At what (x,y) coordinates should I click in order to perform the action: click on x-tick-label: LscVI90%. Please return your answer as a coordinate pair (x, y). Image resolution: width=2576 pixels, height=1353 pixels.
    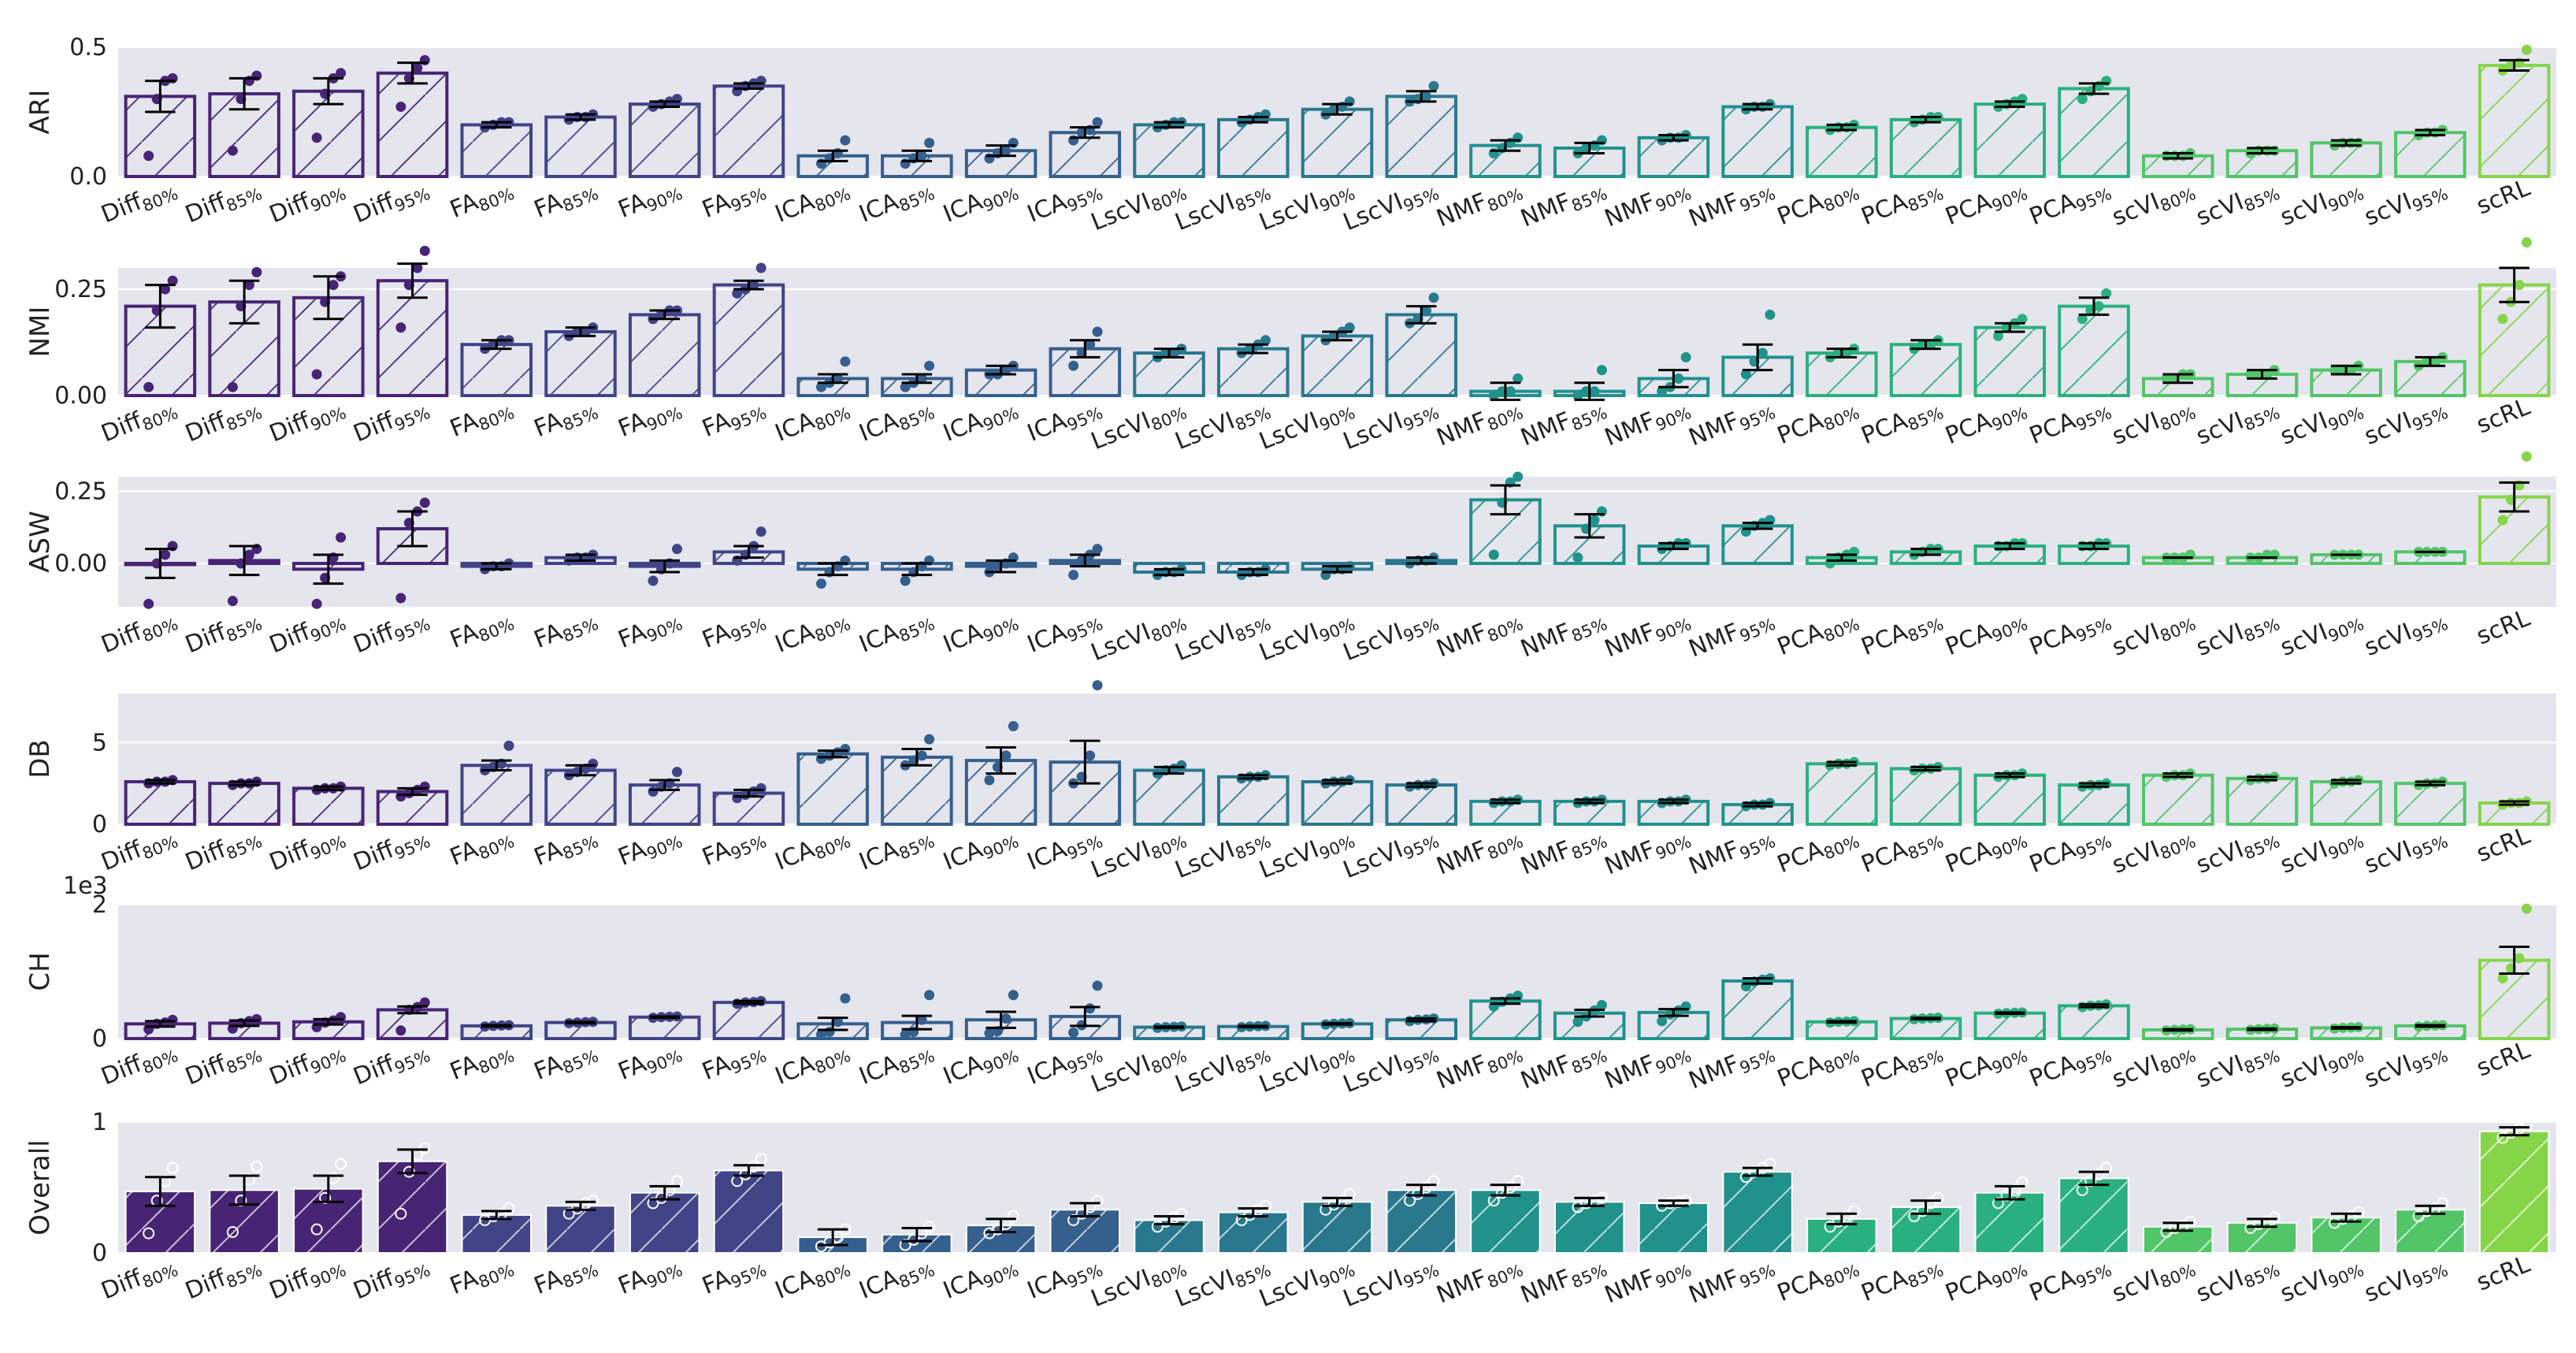
    Looking at the image, I should click on (1307, 1068).